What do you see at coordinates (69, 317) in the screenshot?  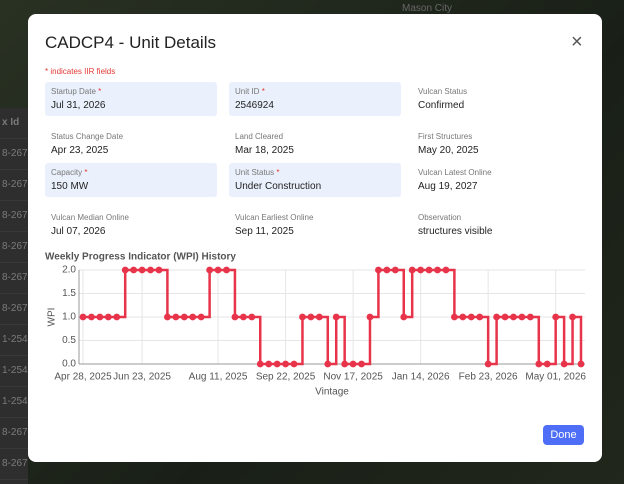 I see `y-tick-label: 1.0` at bounding box center [69, 317].